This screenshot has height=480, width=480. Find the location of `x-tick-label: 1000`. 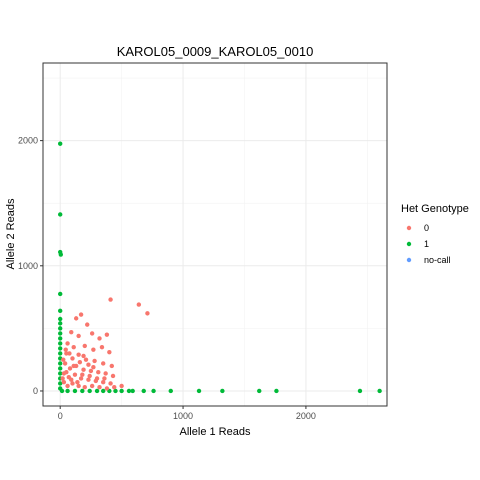

x-tick-label: 1000 is located at coordinates (183, 416).